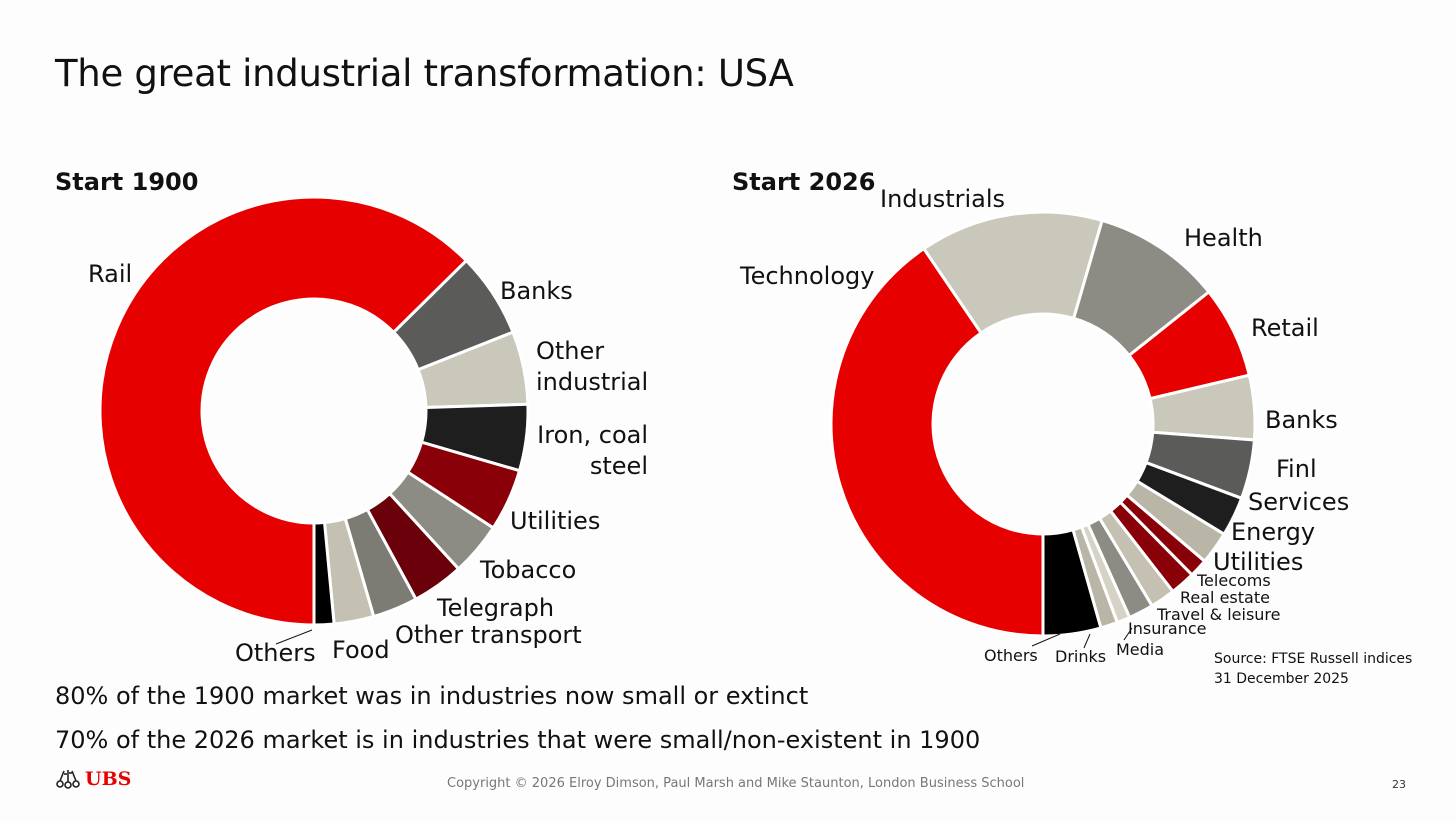 This screenshot has height=822, width=1456. What do you see at coordinates (488, 635) in the screenshot?
I see `label-1900-other-transport: Other transport` at bounding box center [488, 635].